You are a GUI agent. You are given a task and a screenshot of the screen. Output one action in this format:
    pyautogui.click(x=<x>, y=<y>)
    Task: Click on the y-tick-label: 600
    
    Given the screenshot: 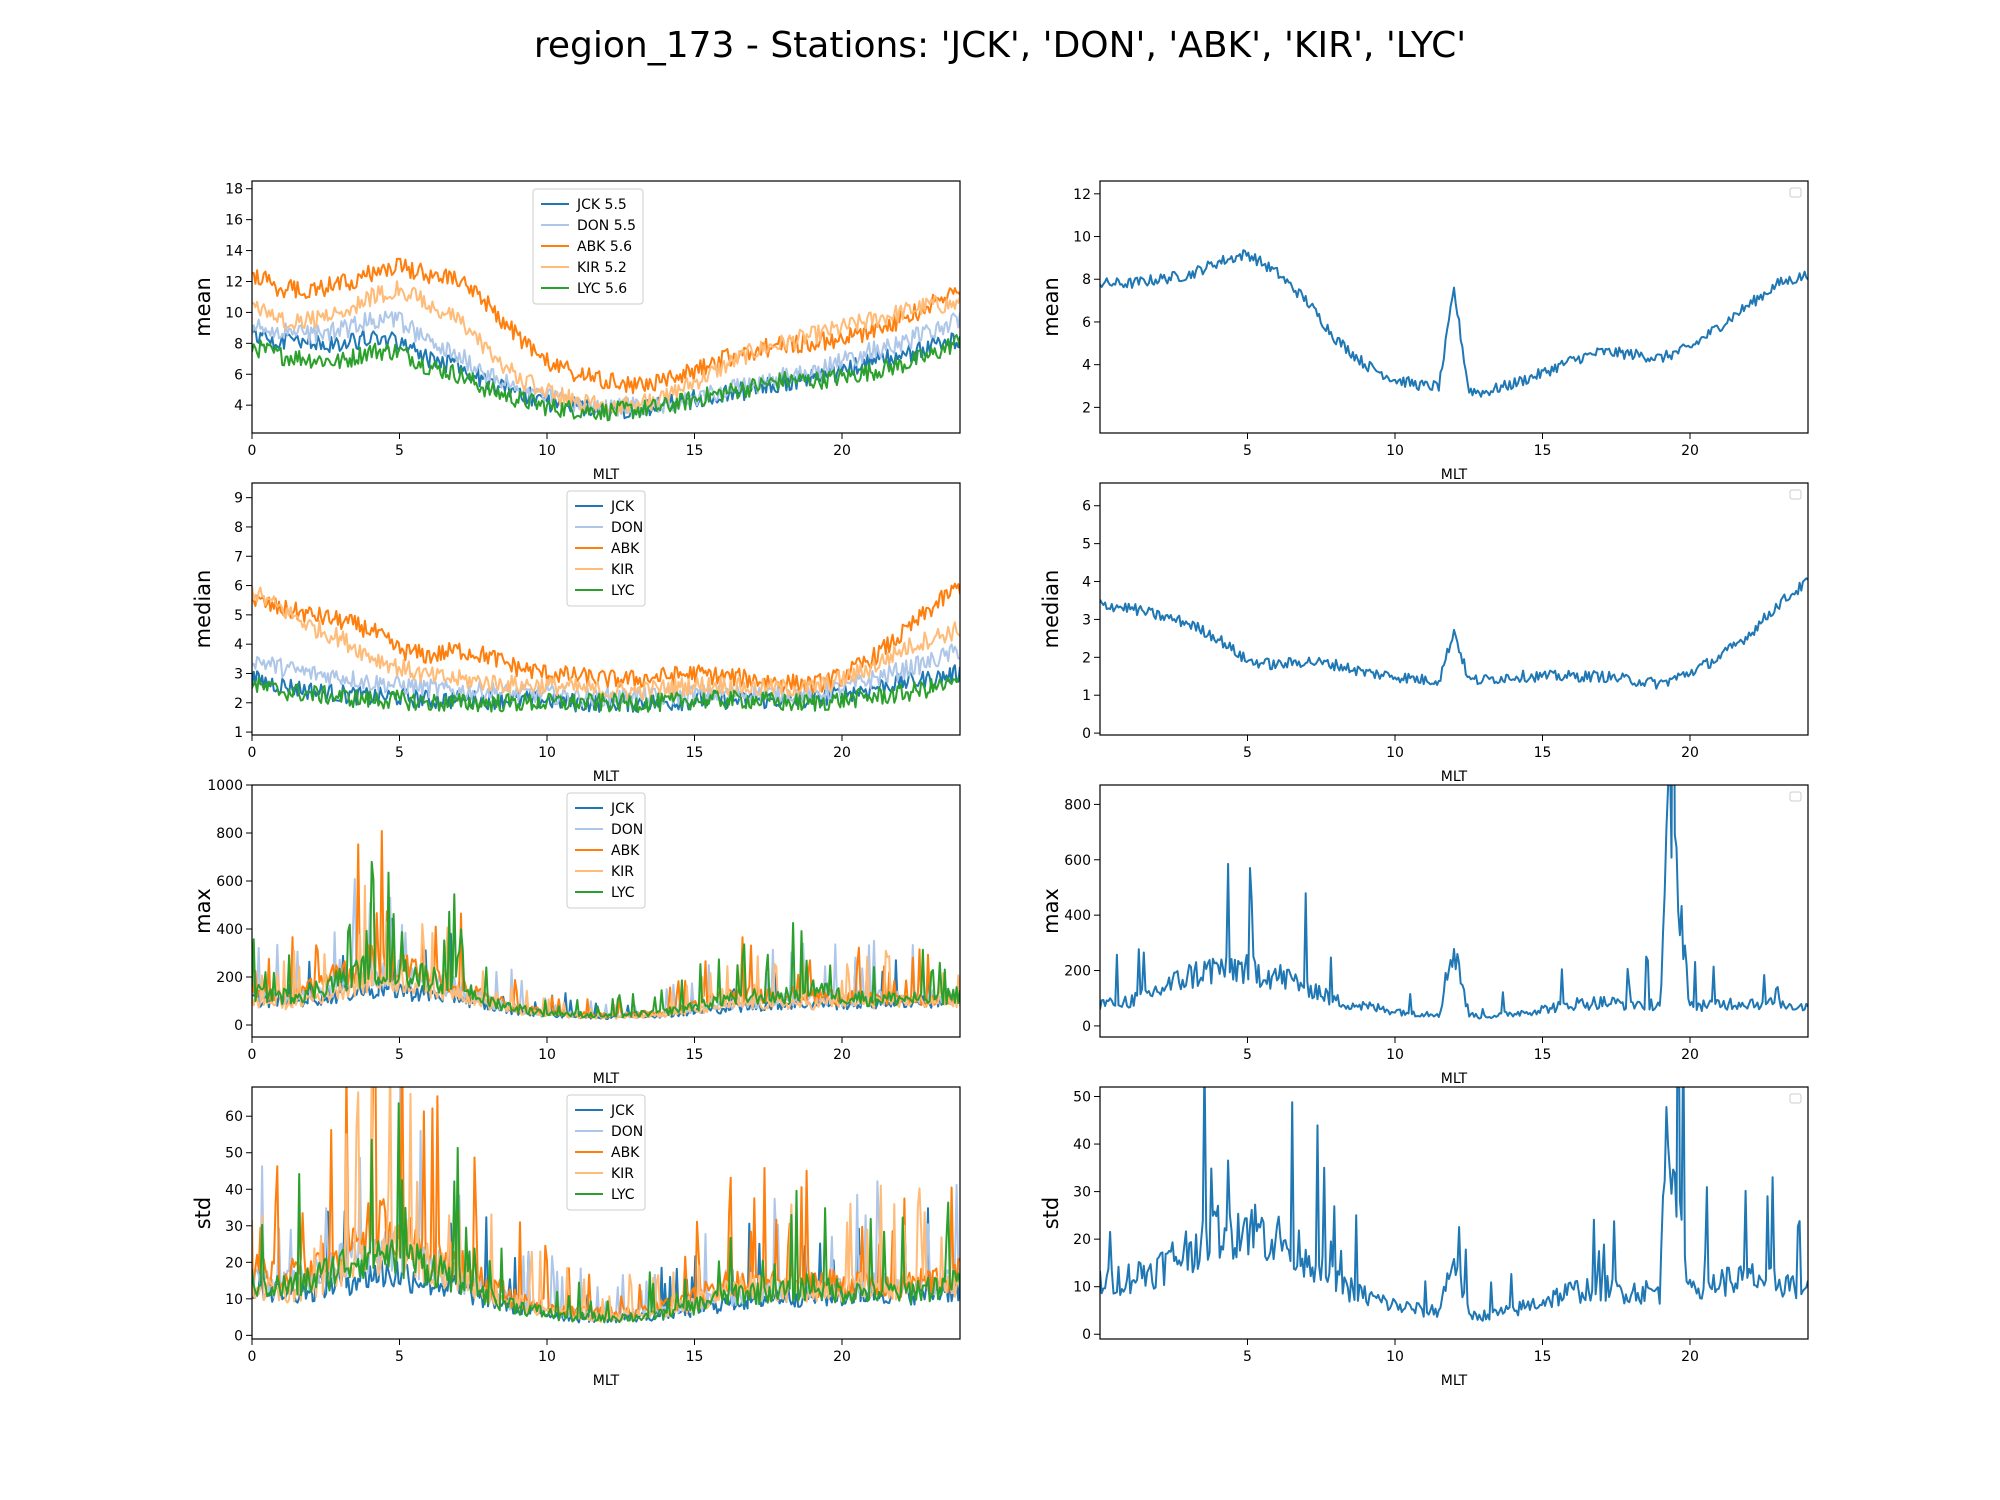 What is the action you would take?
    pyautogui.click(x=229, y=882)
    